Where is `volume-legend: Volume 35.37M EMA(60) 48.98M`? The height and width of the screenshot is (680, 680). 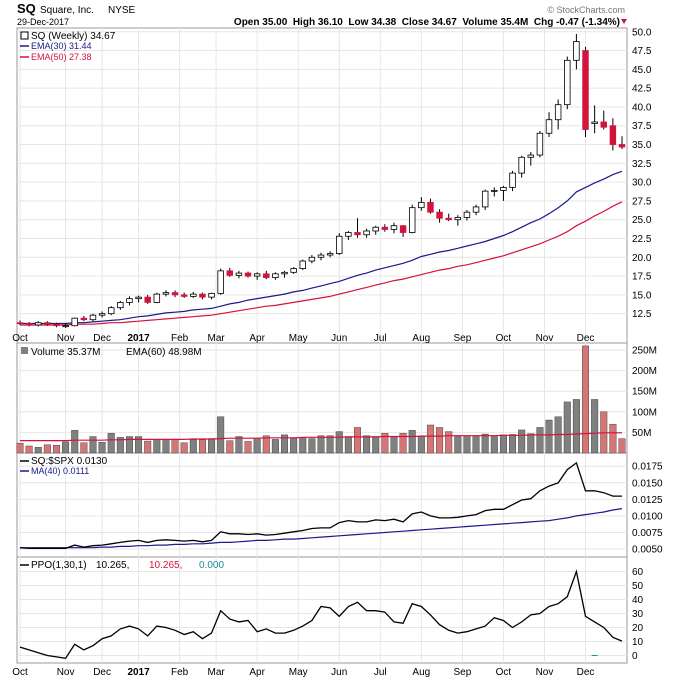
volume-legend: Volume 35.37M EMA(60) 48.98M is located at coordinates (111, 352).